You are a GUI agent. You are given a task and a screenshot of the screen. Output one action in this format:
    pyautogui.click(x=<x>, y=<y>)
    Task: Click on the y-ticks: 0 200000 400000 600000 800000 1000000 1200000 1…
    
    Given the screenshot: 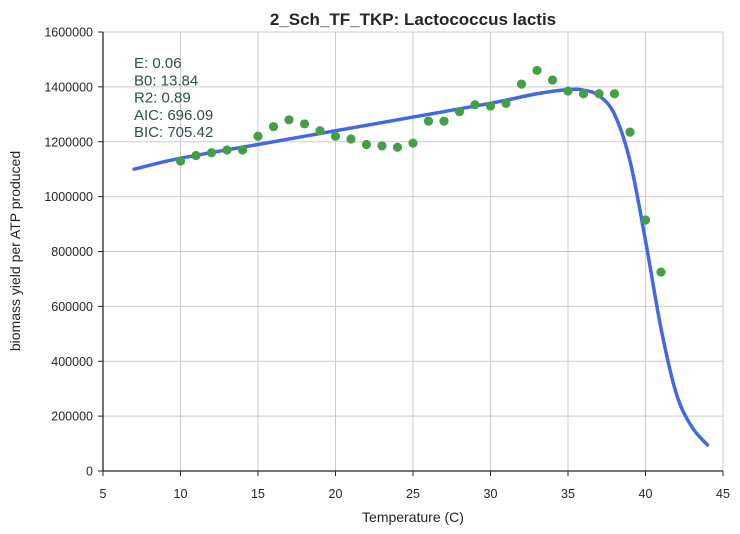 What is the action you would take?
    pyautogui.click(x=73, y=252)
    